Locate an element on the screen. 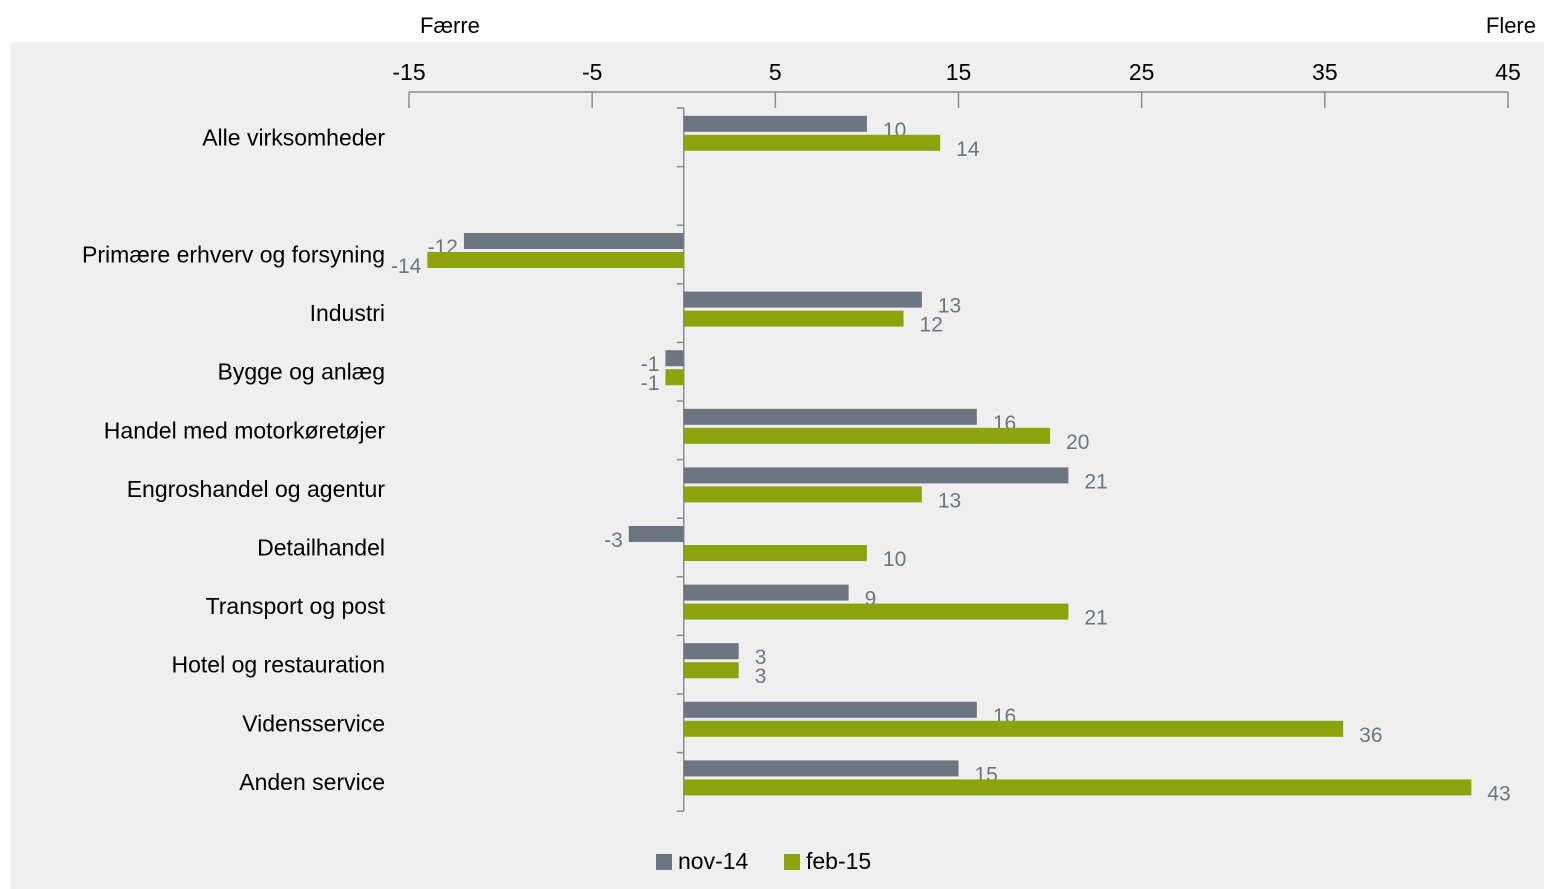  category-label: Bygge og anlæg is located at coordinates (301, 372).